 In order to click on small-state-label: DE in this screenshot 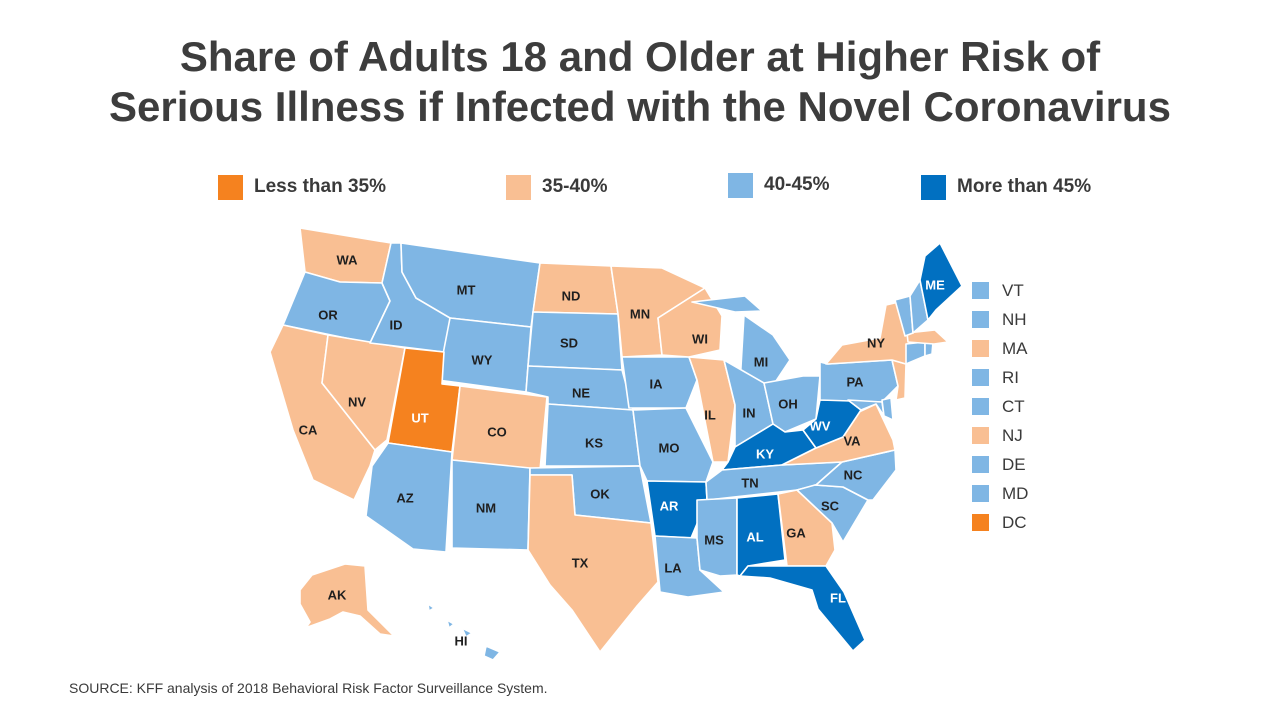, I will do `click(1014, 464)`.